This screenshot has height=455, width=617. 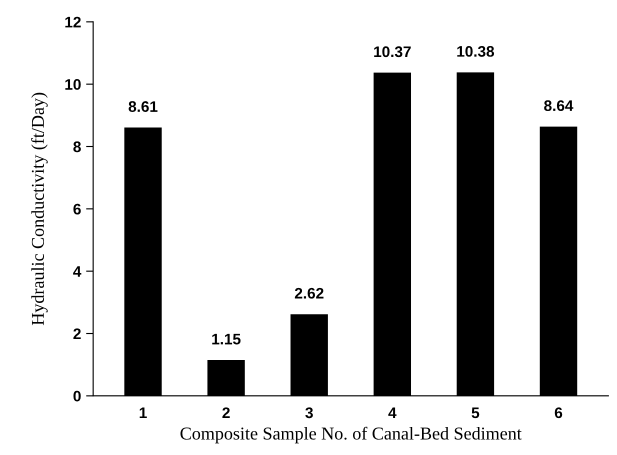 I want to click on data-label: 10.38, so click(x=475, y=51).